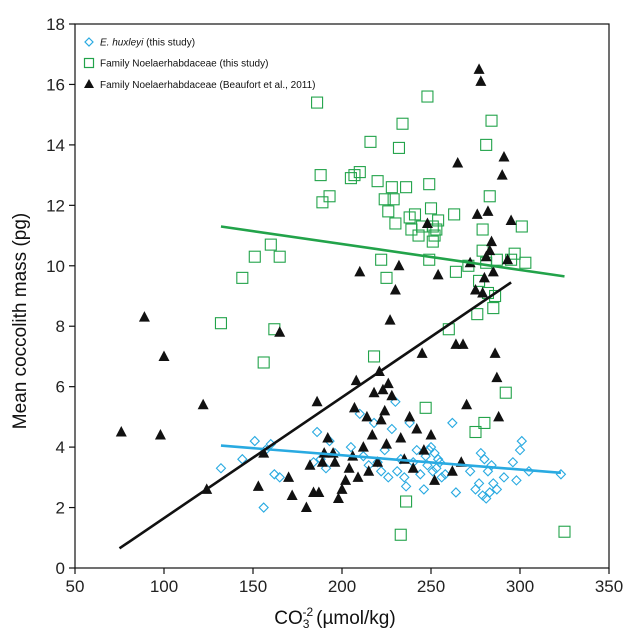 The height and width of the screenshot is (631, 635). I want to click on legend-label-italic: E. huxleyi, so click(122, 43).